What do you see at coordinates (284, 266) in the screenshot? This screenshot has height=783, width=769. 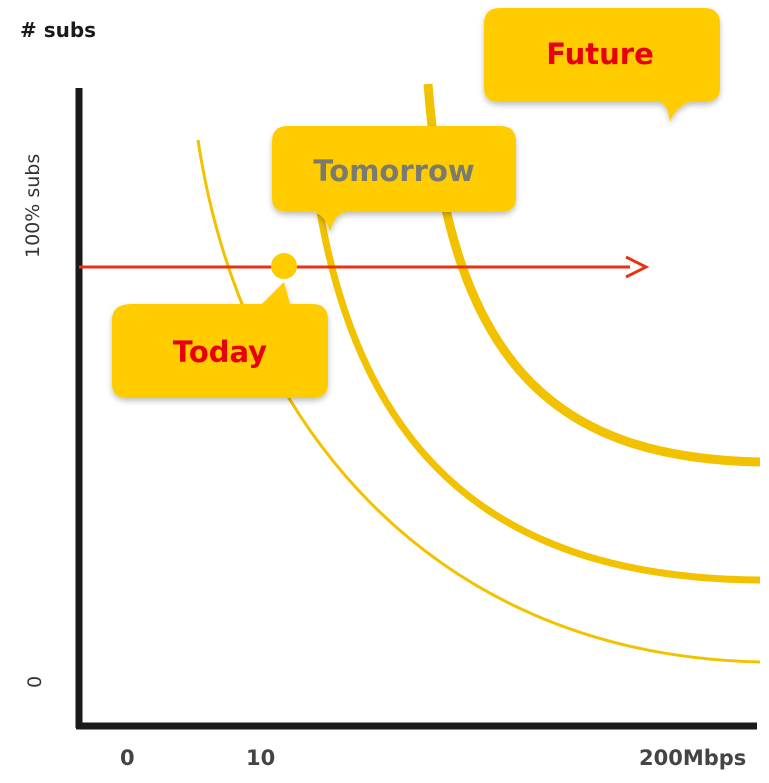 I see `today-marker-dot` at bounding box center [284, 266].